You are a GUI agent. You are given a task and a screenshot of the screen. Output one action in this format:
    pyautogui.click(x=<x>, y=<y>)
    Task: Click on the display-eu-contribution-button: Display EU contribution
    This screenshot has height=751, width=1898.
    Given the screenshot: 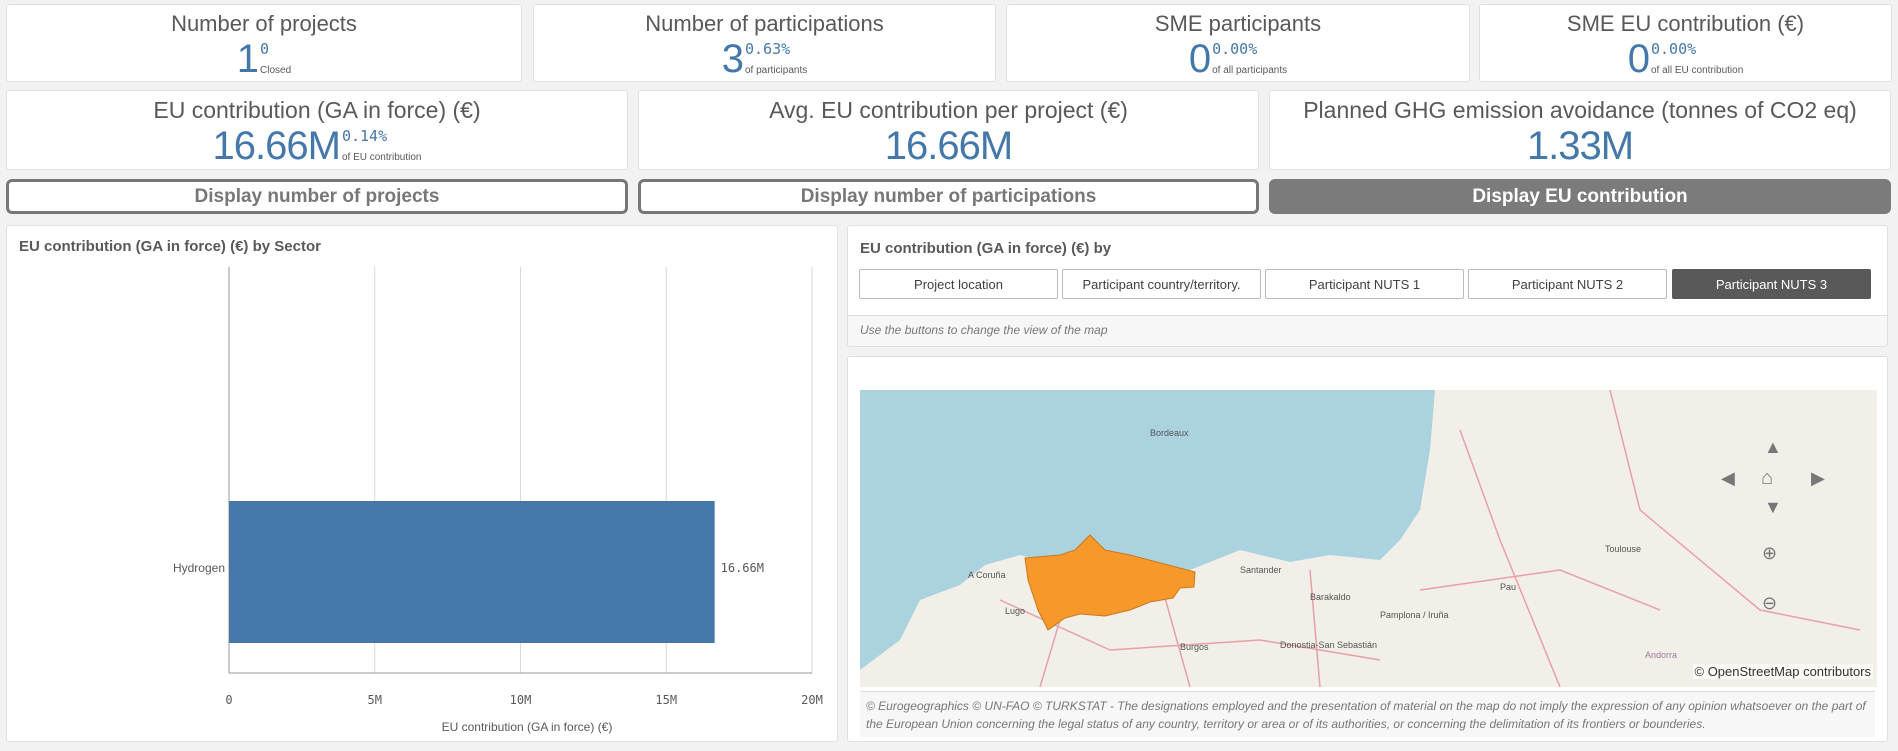 What is the action you would take?
    pyautogui.click(x=1580, y=196)
    